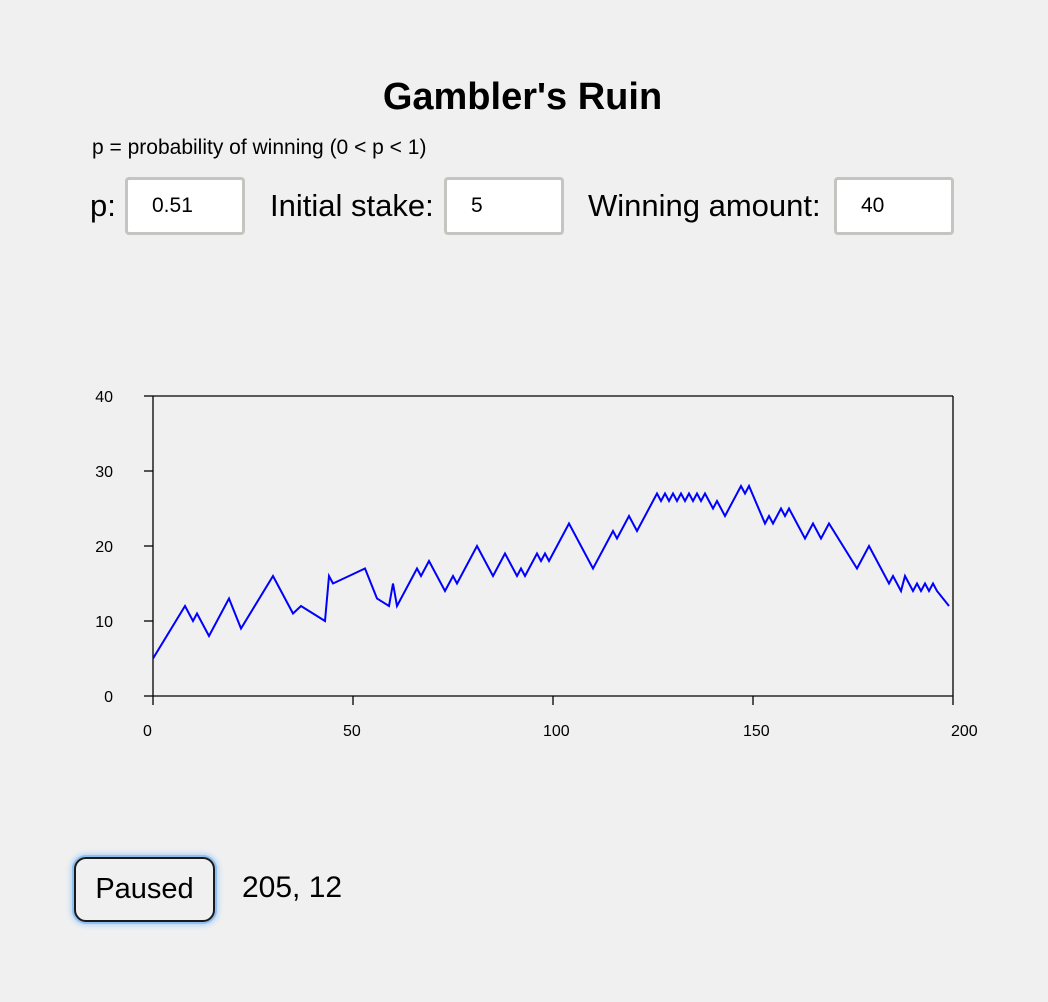 This screenshot has width=1048, height=1002. Describe the element at coordinates (108, 697) in the screenshot. I see `y-tick-label: 0` at that location.